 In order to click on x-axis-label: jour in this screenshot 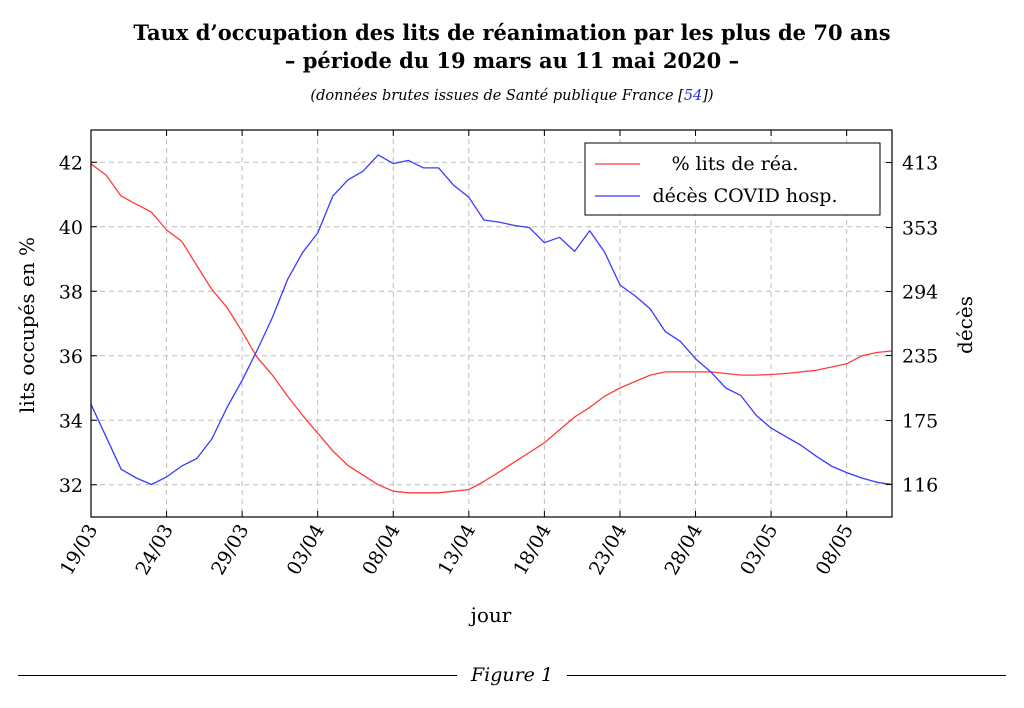, I will do `click(490, 615)`.